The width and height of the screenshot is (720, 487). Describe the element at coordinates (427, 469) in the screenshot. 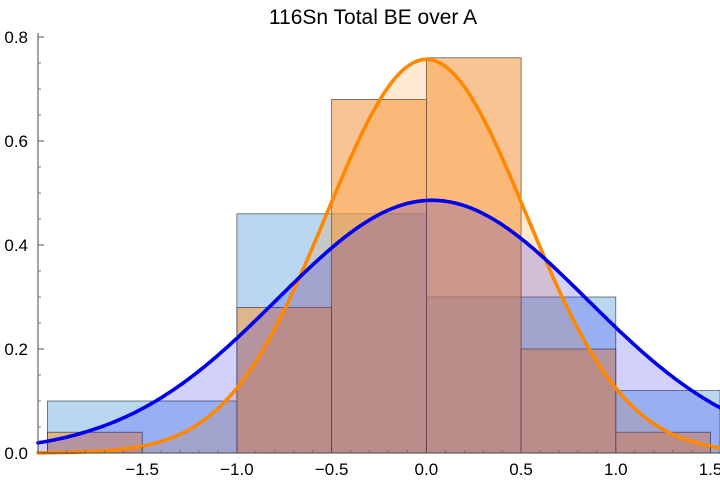

I see `x-tick-label: 0.0` at that location.